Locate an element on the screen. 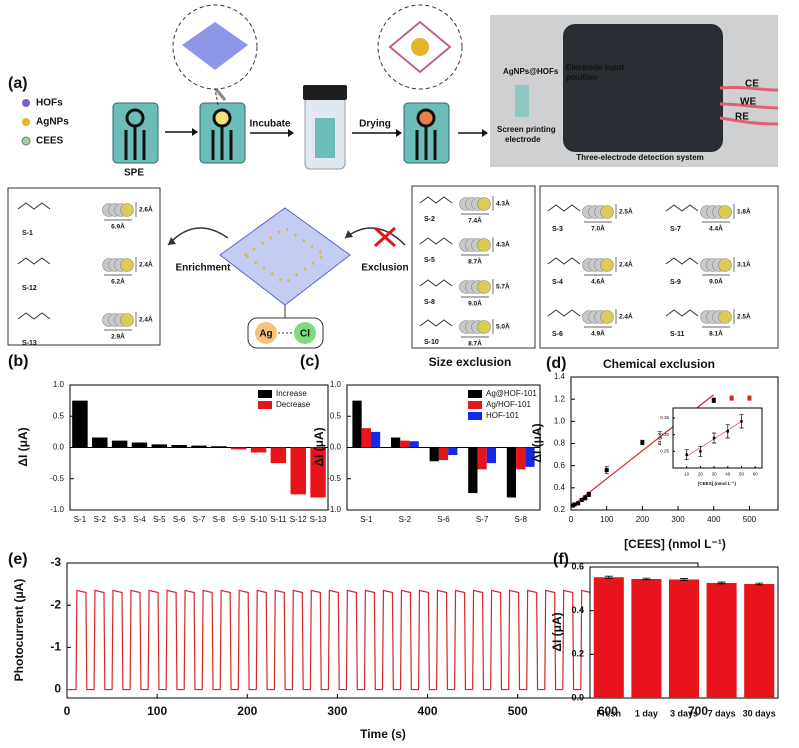  cables is located at coordinates (749, 105).